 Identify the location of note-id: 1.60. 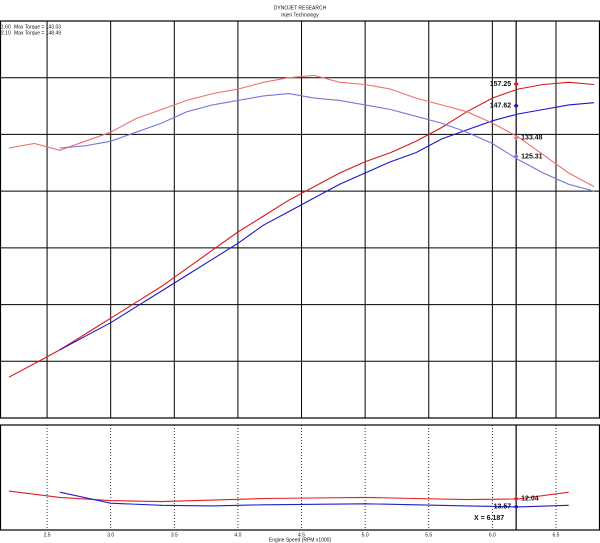
(6, 27).